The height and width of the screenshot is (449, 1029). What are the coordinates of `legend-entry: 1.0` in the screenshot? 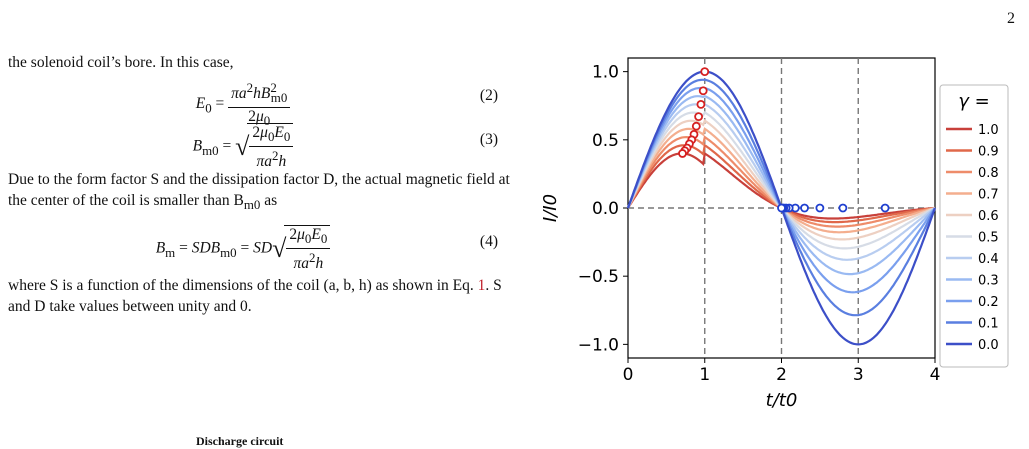 It's located at (988, 130).